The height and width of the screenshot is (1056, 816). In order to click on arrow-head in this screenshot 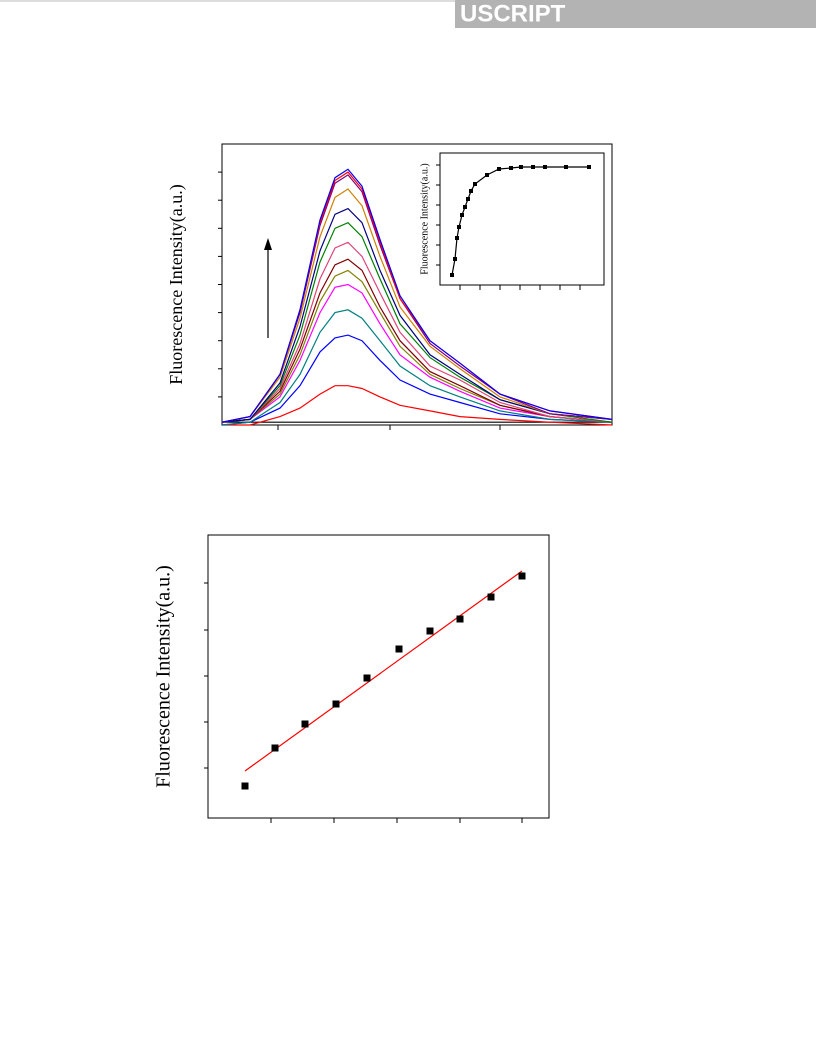, I will do `click(268, 244)`.